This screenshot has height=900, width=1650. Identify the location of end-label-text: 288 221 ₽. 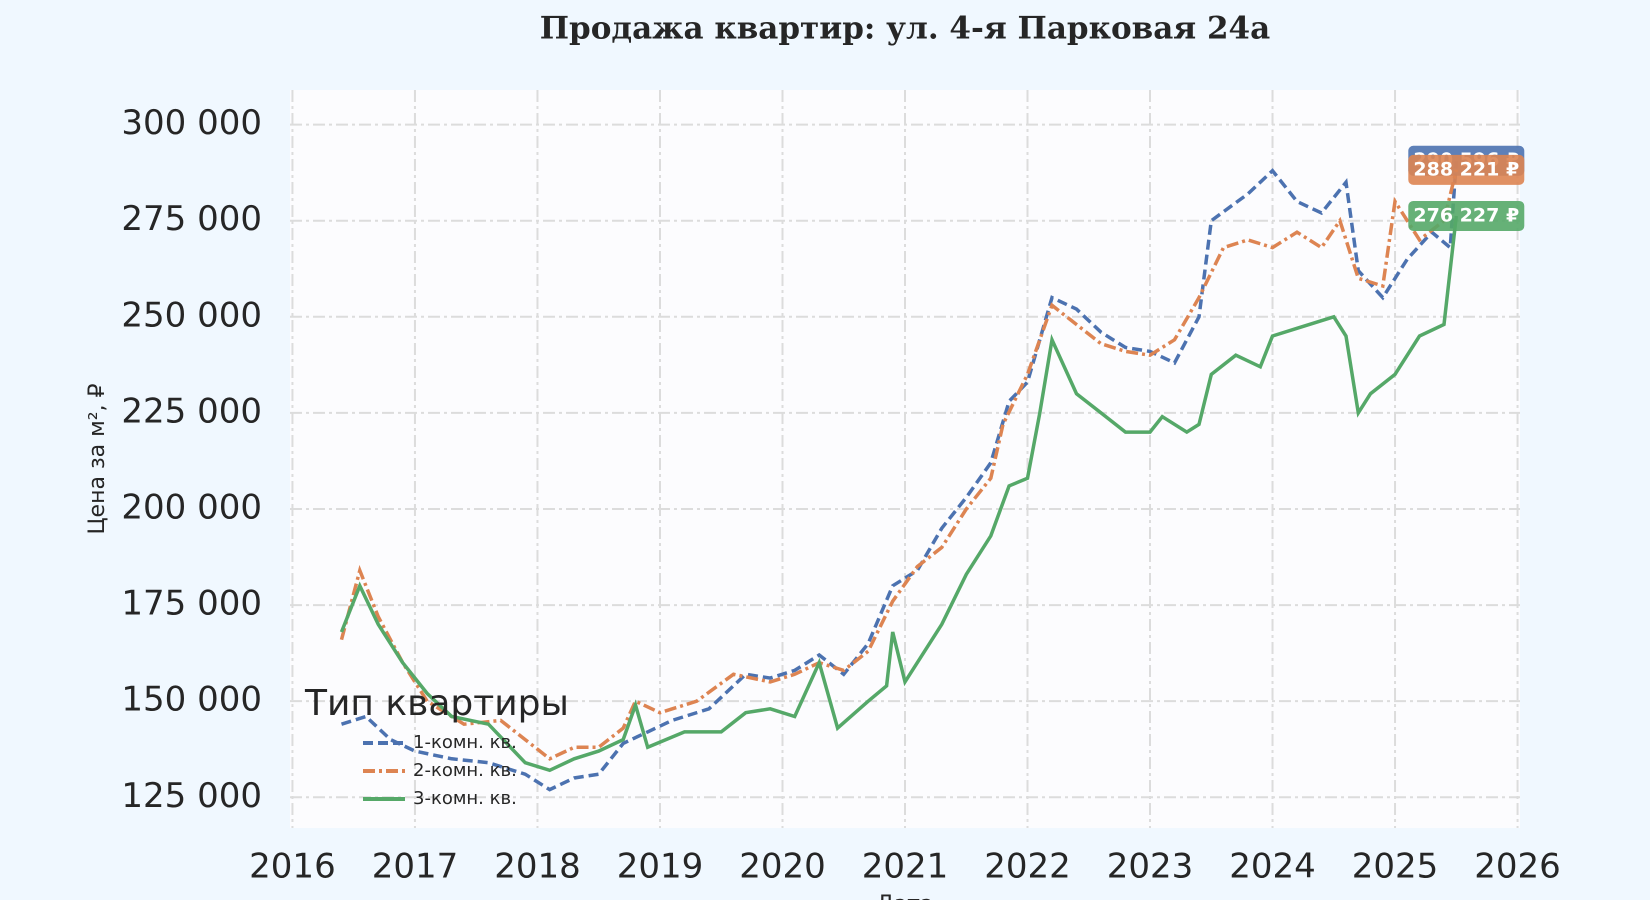
(1466, 169).